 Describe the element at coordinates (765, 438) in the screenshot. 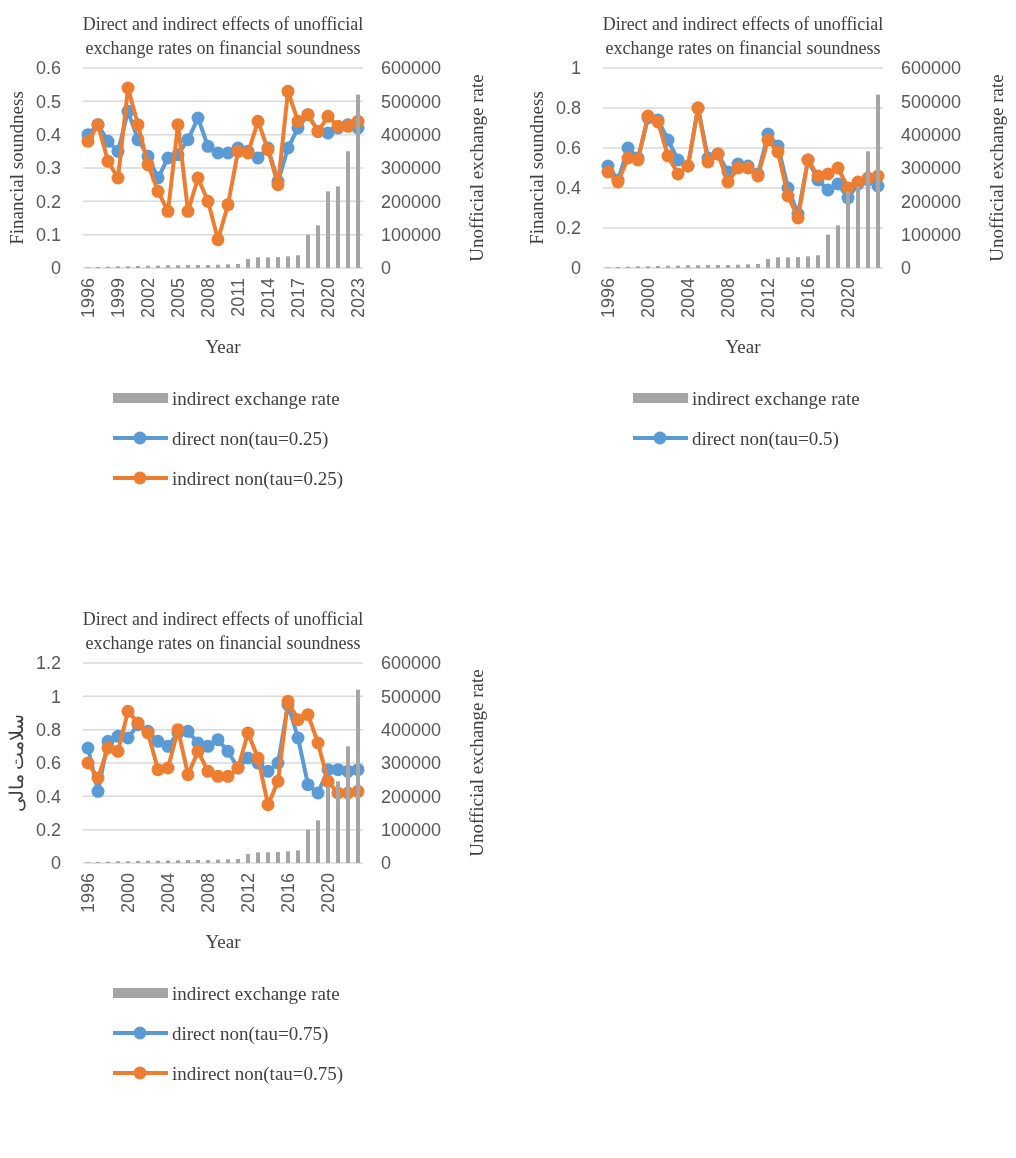

I see `legend-label: direct non(tau=0.5)` at that location.